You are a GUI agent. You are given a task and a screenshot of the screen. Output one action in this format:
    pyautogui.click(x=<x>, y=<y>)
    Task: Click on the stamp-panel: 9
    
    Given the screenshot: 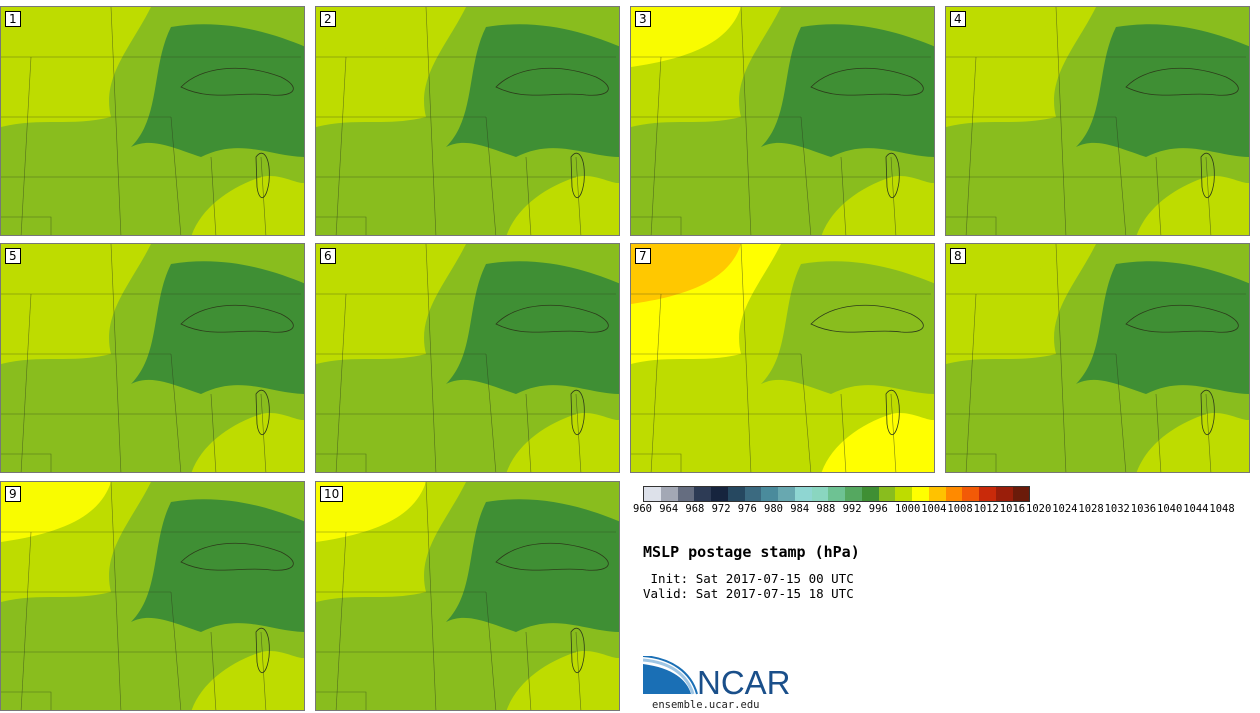 What is the action you would take?
    pyautogui.click(x=152, y=596)
    